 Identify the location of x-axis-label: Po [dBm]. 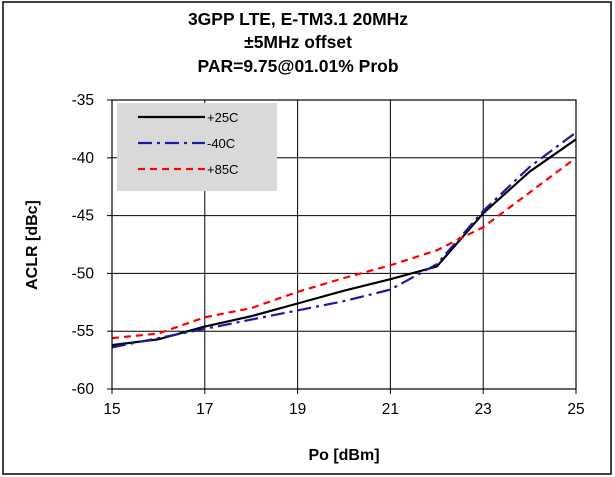
(343, 455).